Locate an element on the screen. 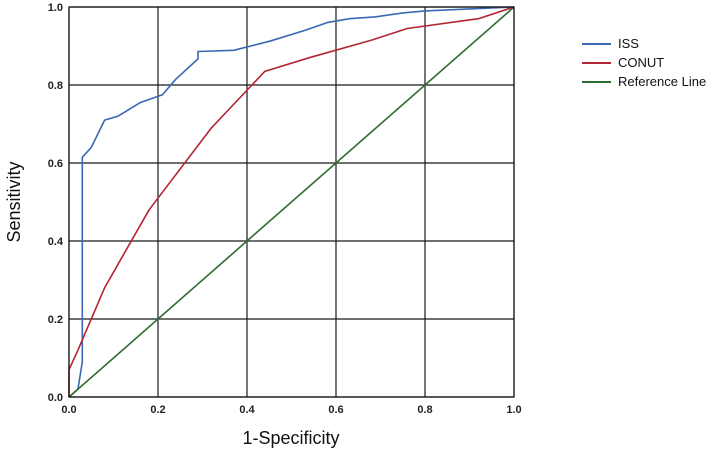 The width and height of the screenshot is (726, 452). y-axis-title: Sensitivity is located at coordinates (14, 201).